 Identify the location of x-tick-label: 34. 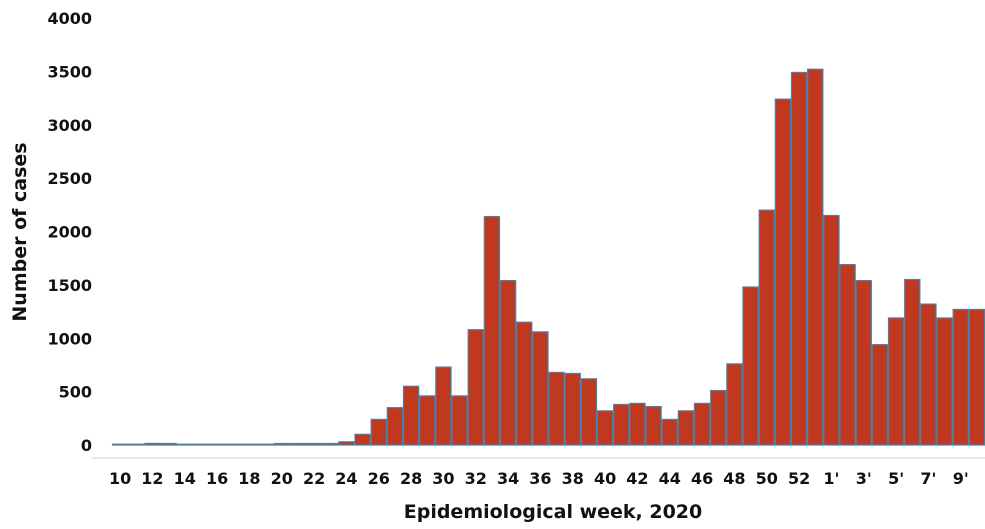
(508, 478).